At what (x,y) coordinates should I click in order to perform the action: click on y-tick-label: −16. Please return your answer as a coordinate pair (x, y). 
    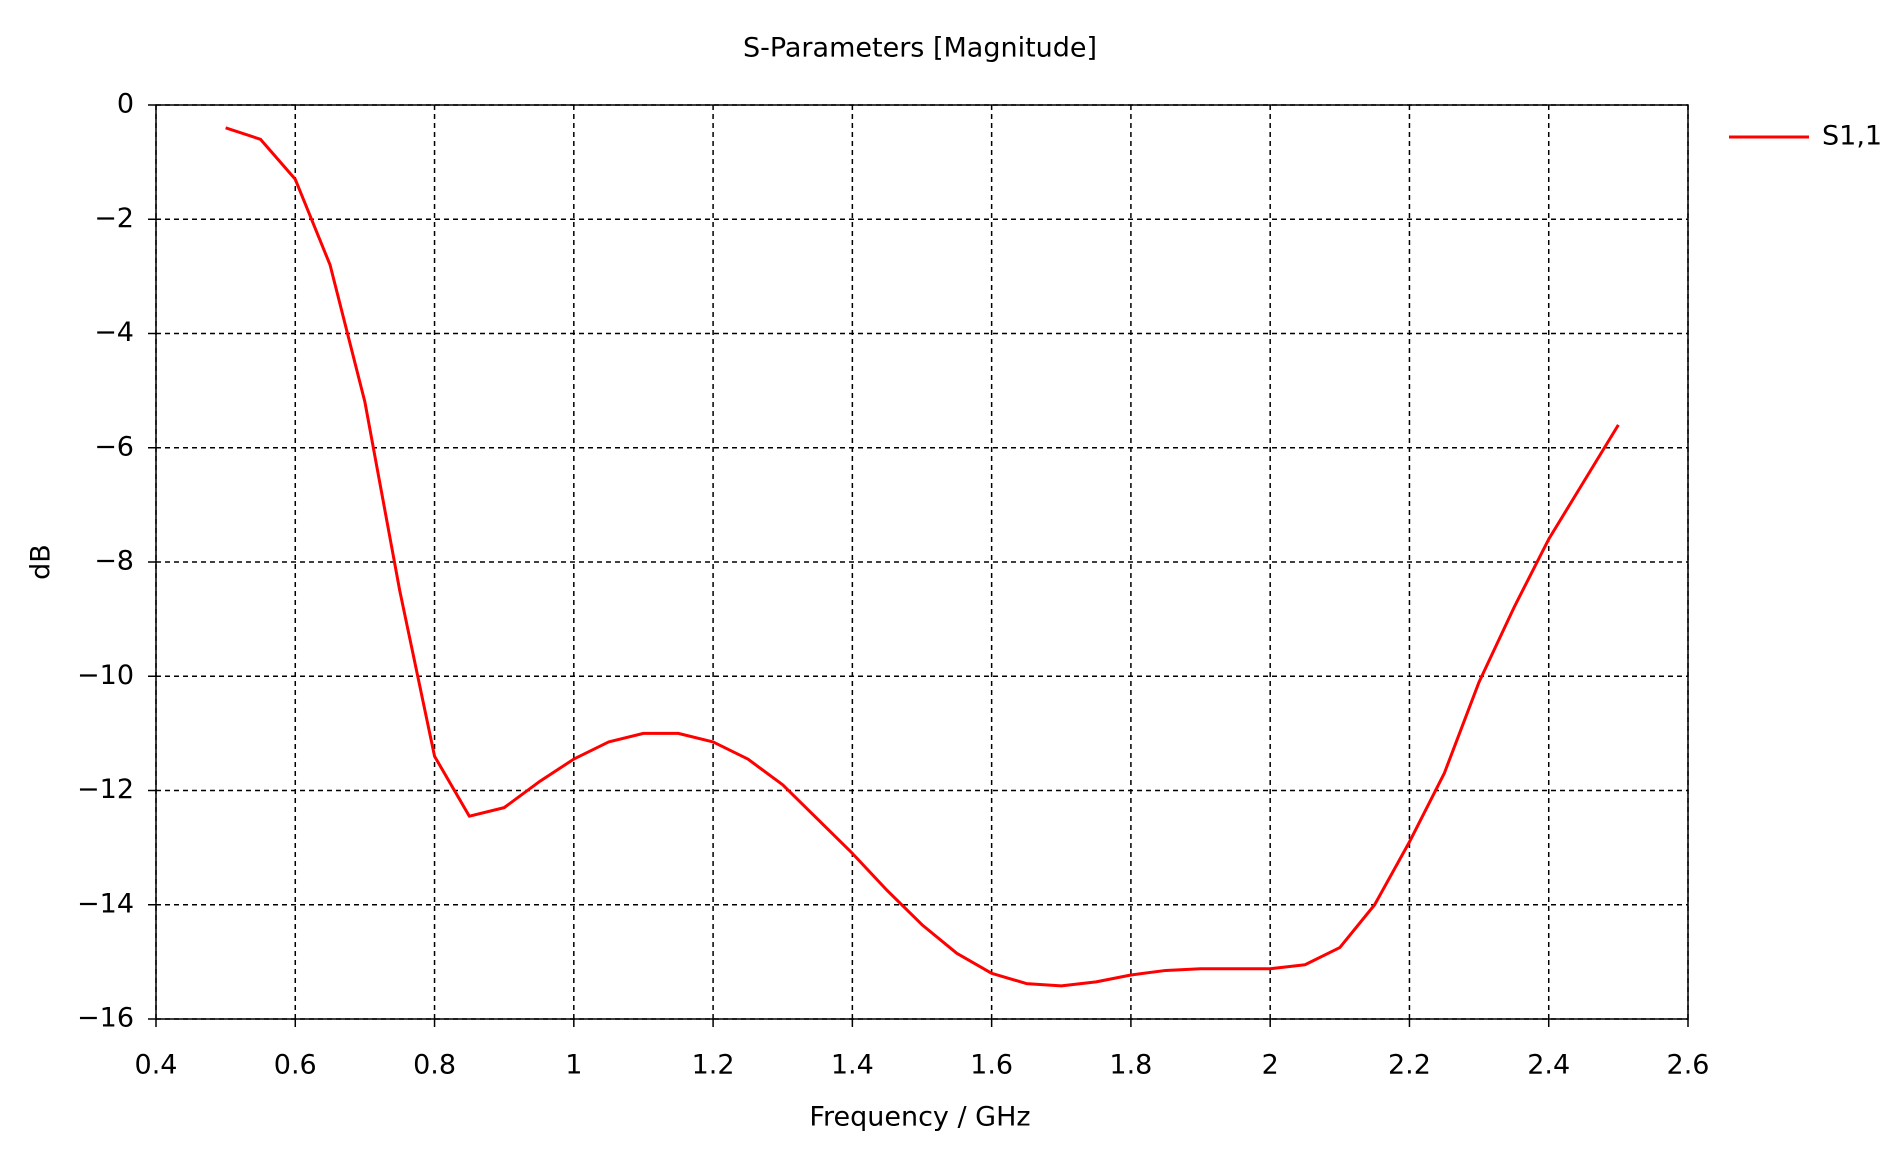
    Looking at the image, I should click on (105, 1018).